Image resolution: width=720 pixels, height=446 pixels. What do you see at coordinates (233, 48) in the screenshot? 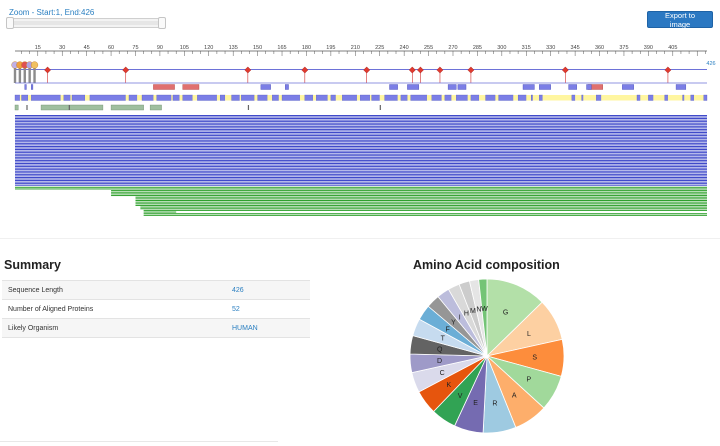
I see `ruler-tick-label: 135` at bounding box center [233, 48].